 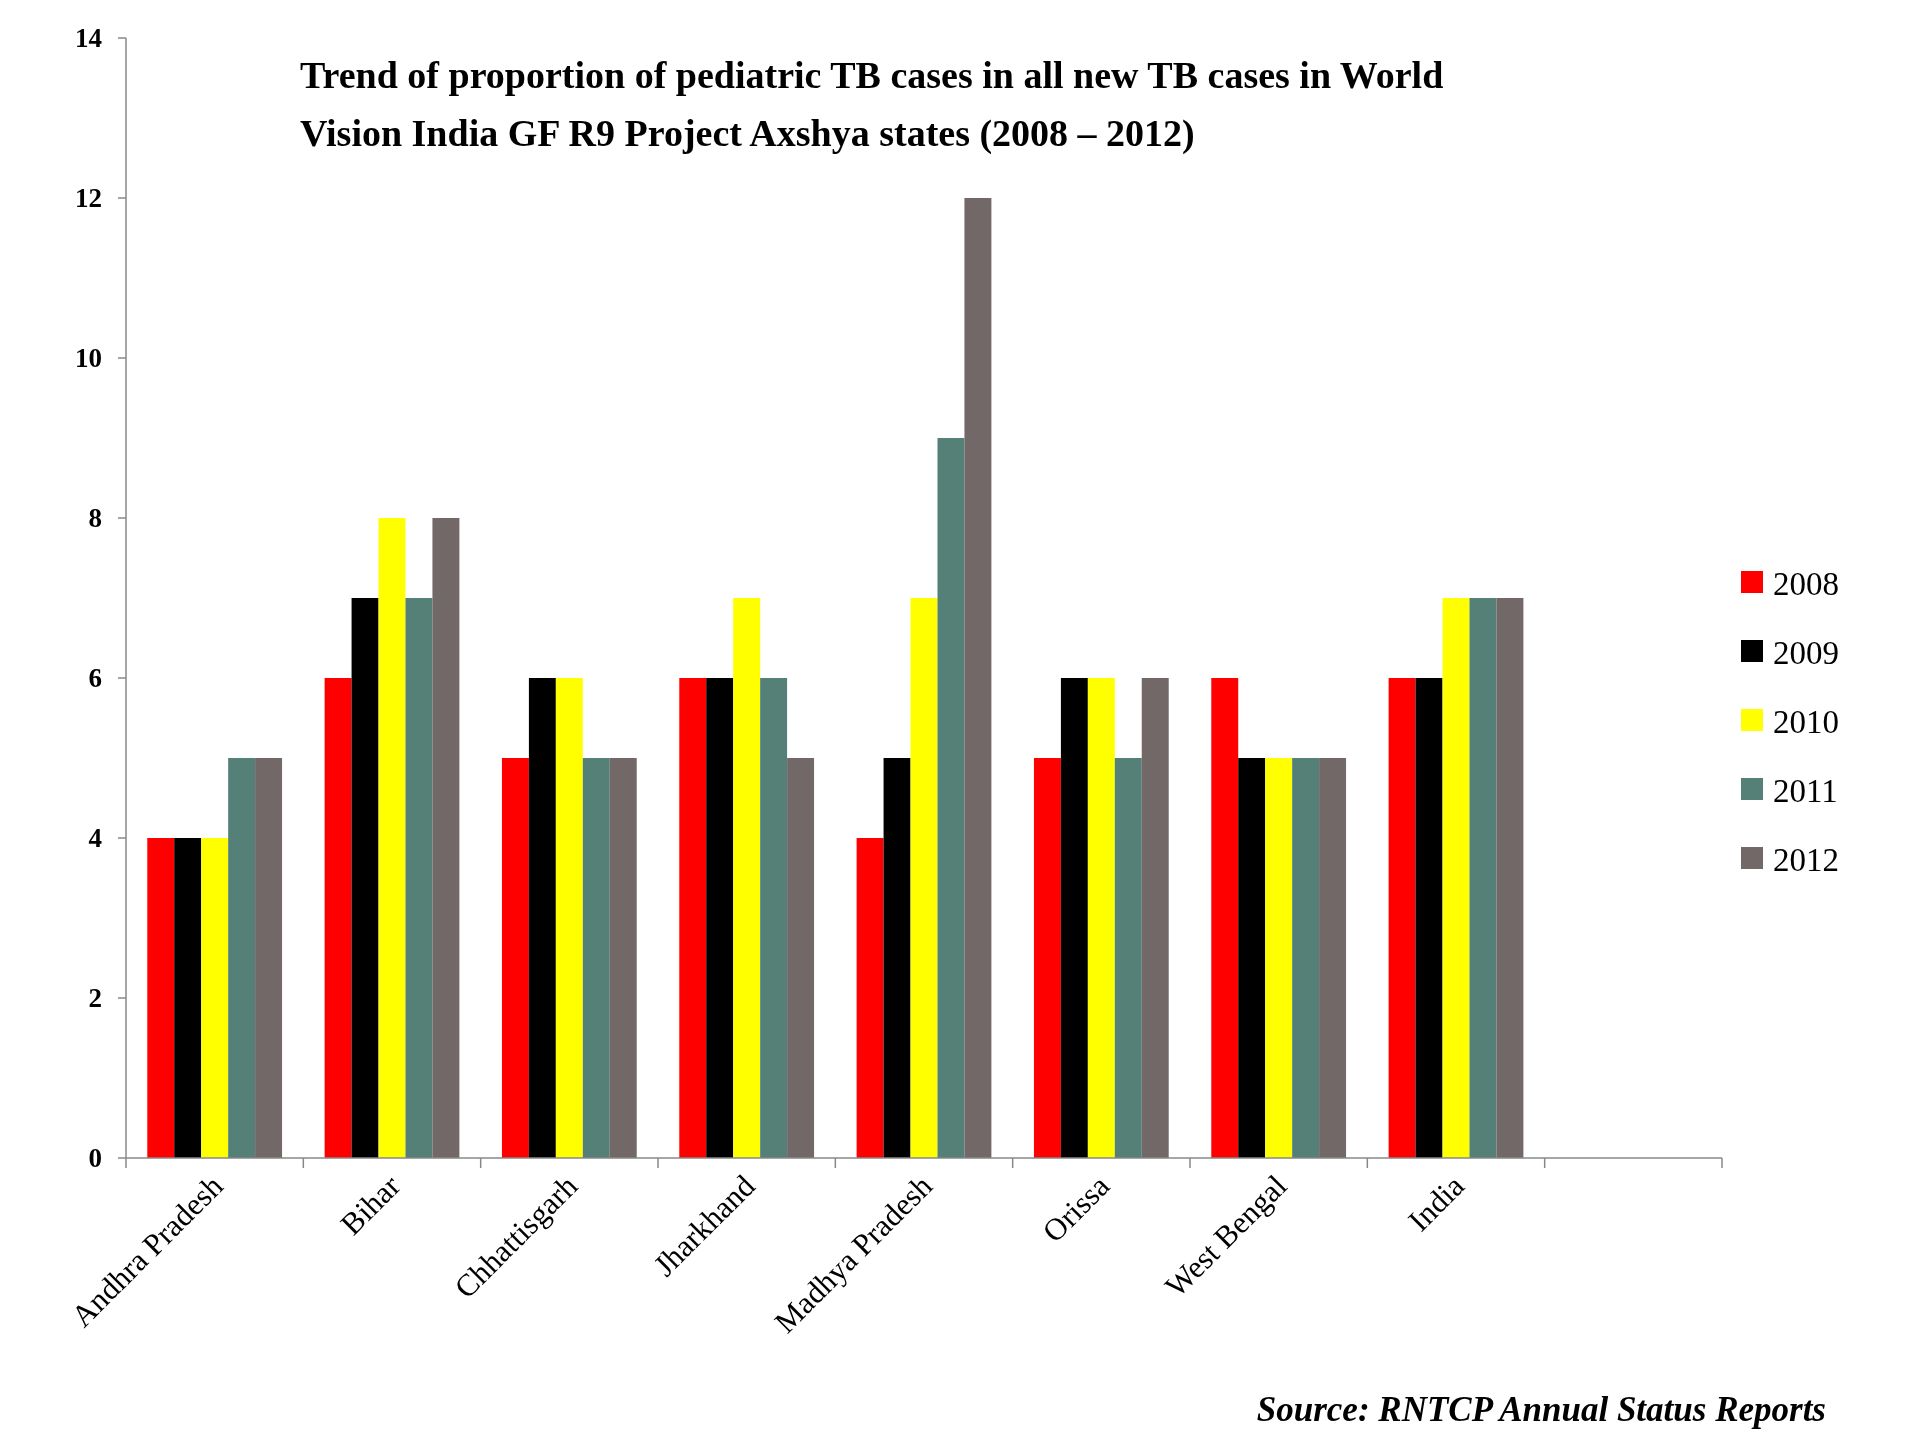 What do you see at coordinates (95, 838) in the screenshot?
I see `y-tick-label: 4` at bounding box center [95, 838].